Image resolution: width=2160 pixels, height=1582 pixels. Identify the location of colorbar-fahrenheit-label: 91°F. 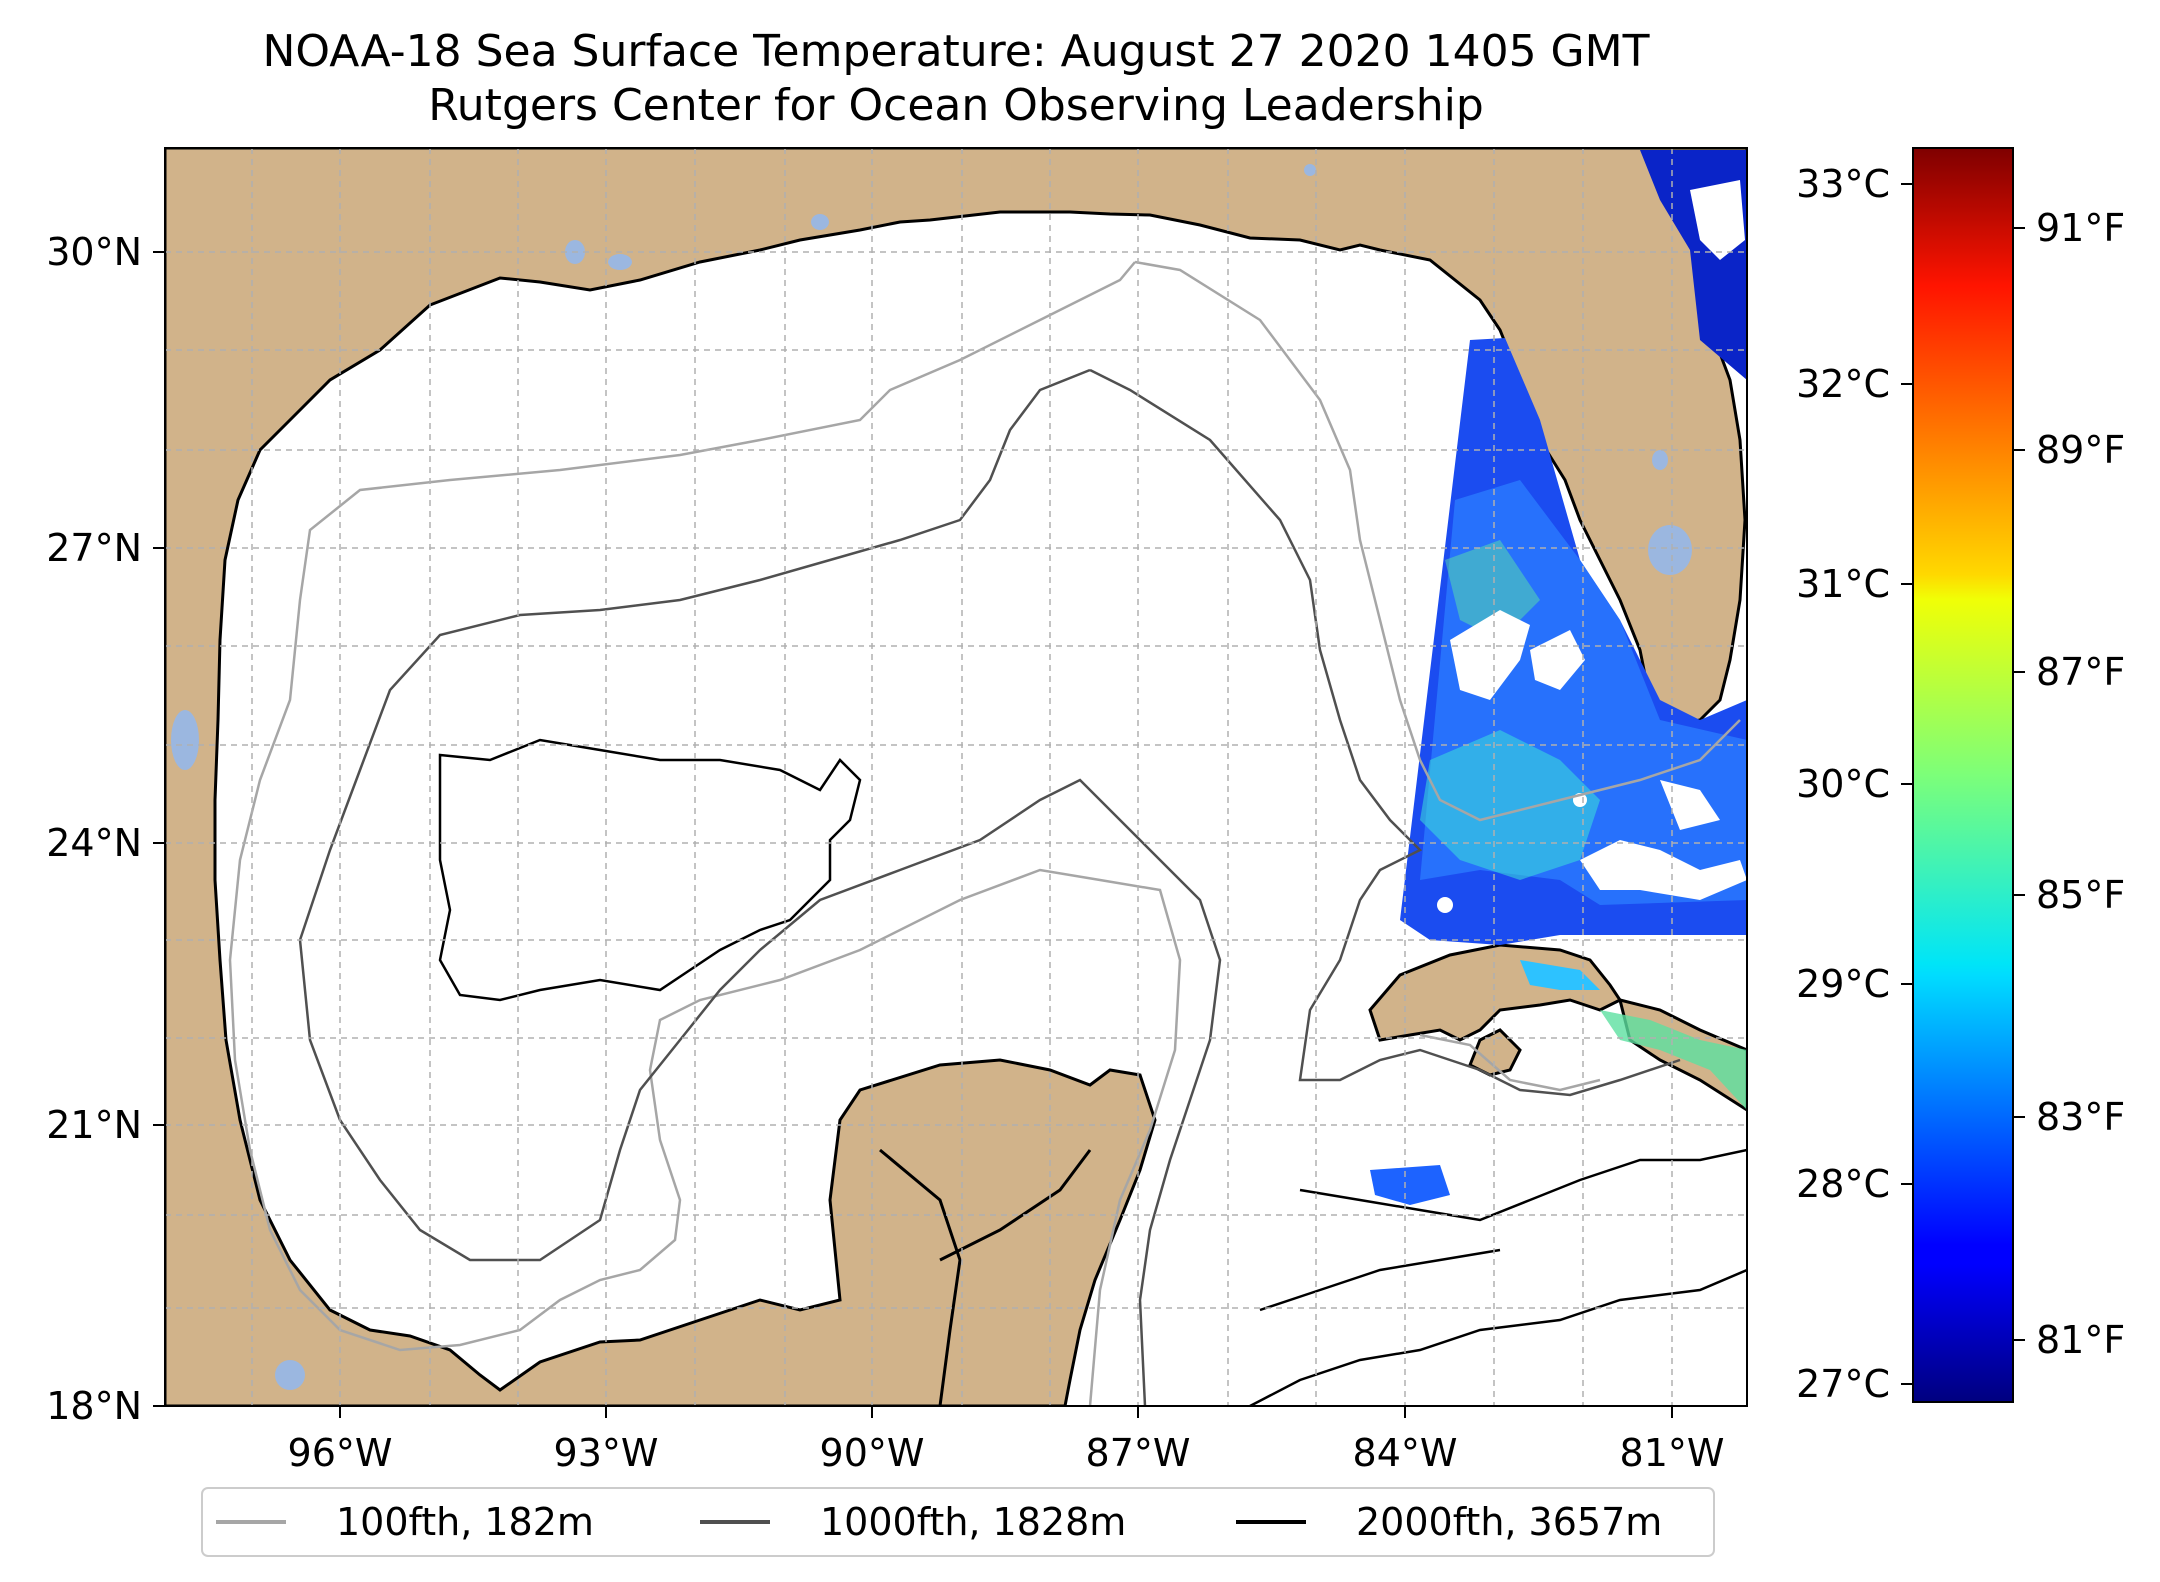
(2080, 228).